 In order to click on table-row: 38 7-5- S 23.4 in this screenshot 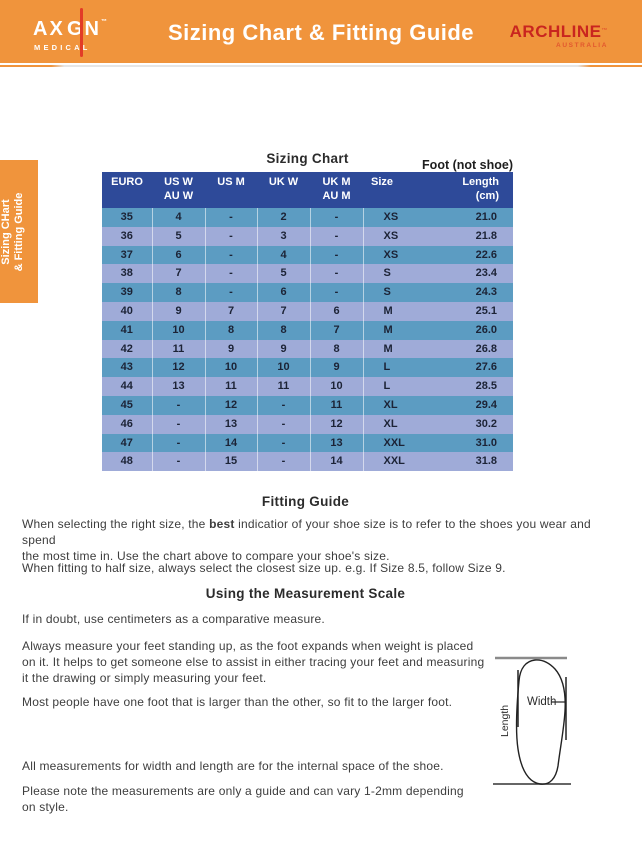, I will do `click(307, 274)`.